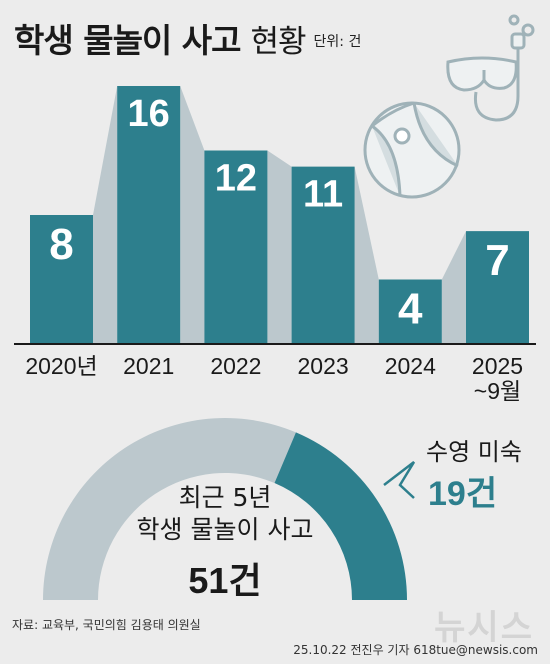 This screenshot has height=664, width=550. What do you see at coordinates (323, 366) in the screenshot?
I see `x-tick-label: 2023` at bounding box center [323, 366].